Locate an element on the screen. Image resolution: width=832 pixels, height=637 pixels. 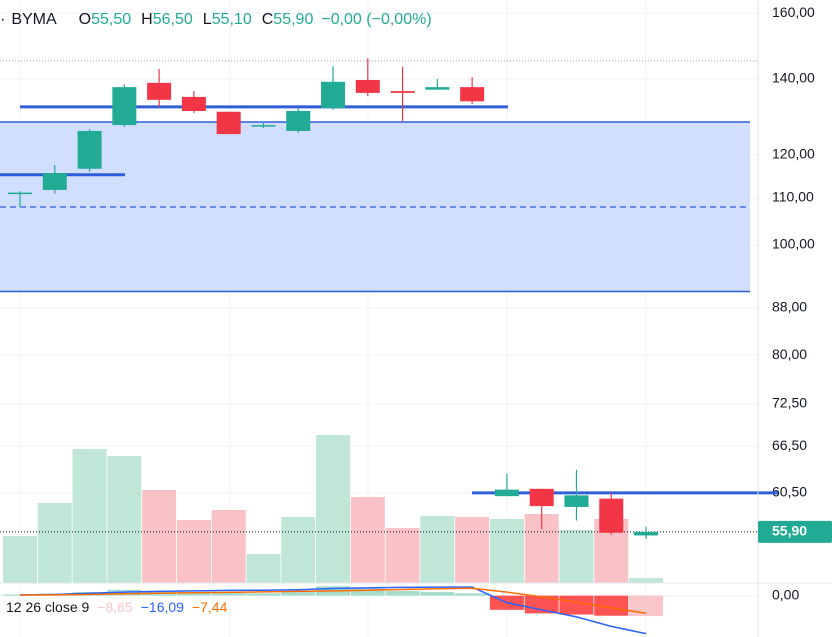
y-tick-label: 72,50 is located at coordinates (789, 402).